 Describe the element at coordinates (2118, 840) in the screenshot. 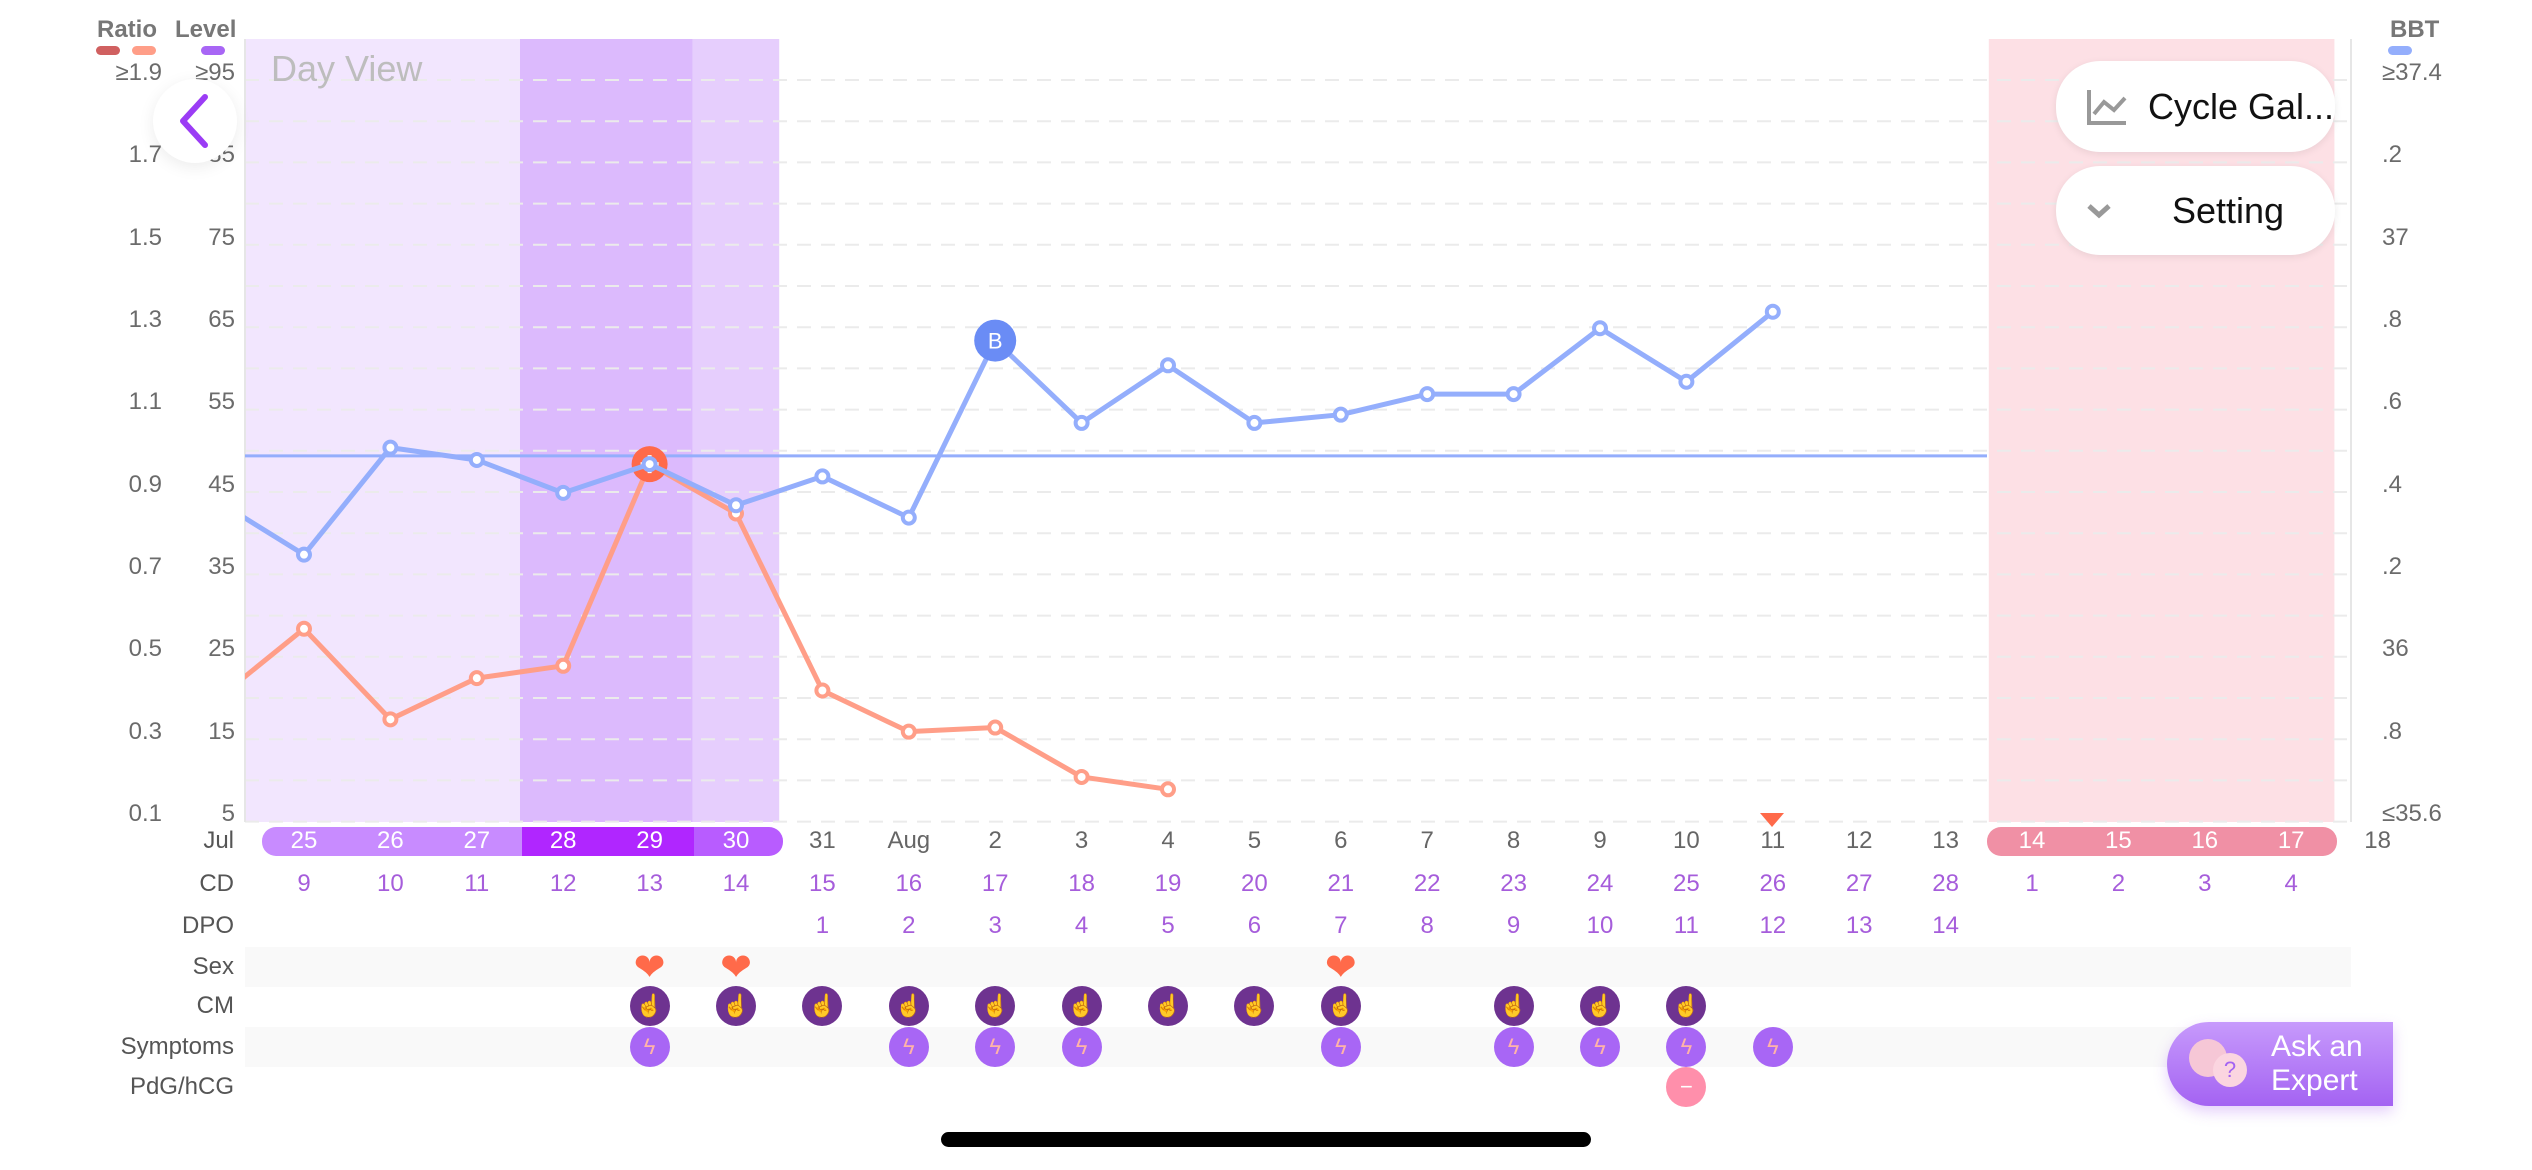

I see `date-cell: 15` at that location.